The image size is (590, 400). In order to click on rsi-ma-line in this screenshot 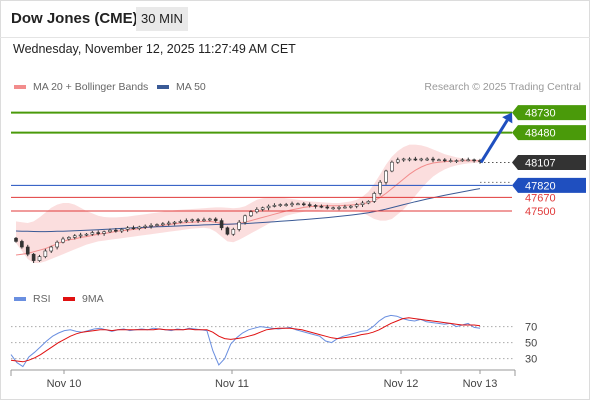, I will do `click(245, 340)`.